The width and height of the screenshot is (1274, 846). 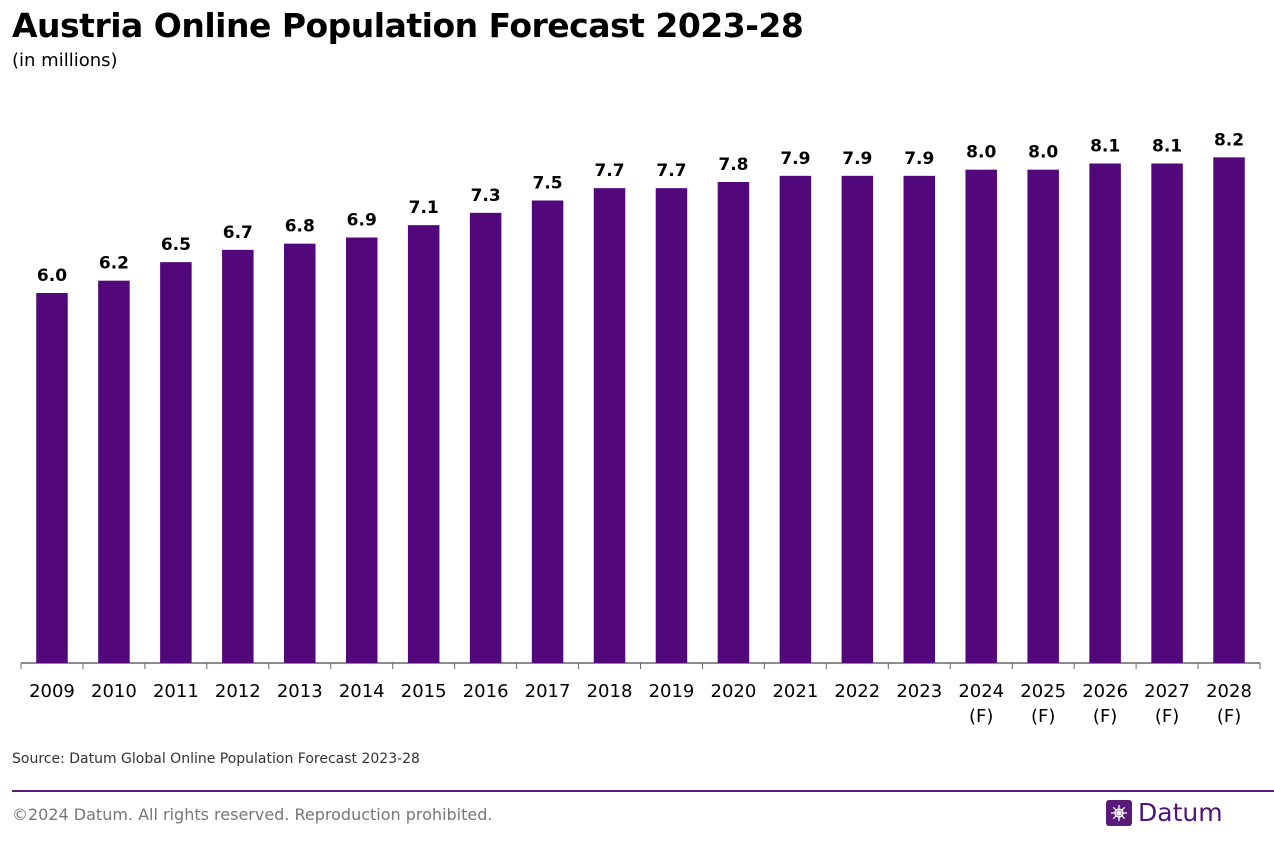 I want to click on datum-logo-icon, so click(x=1119, y=812).